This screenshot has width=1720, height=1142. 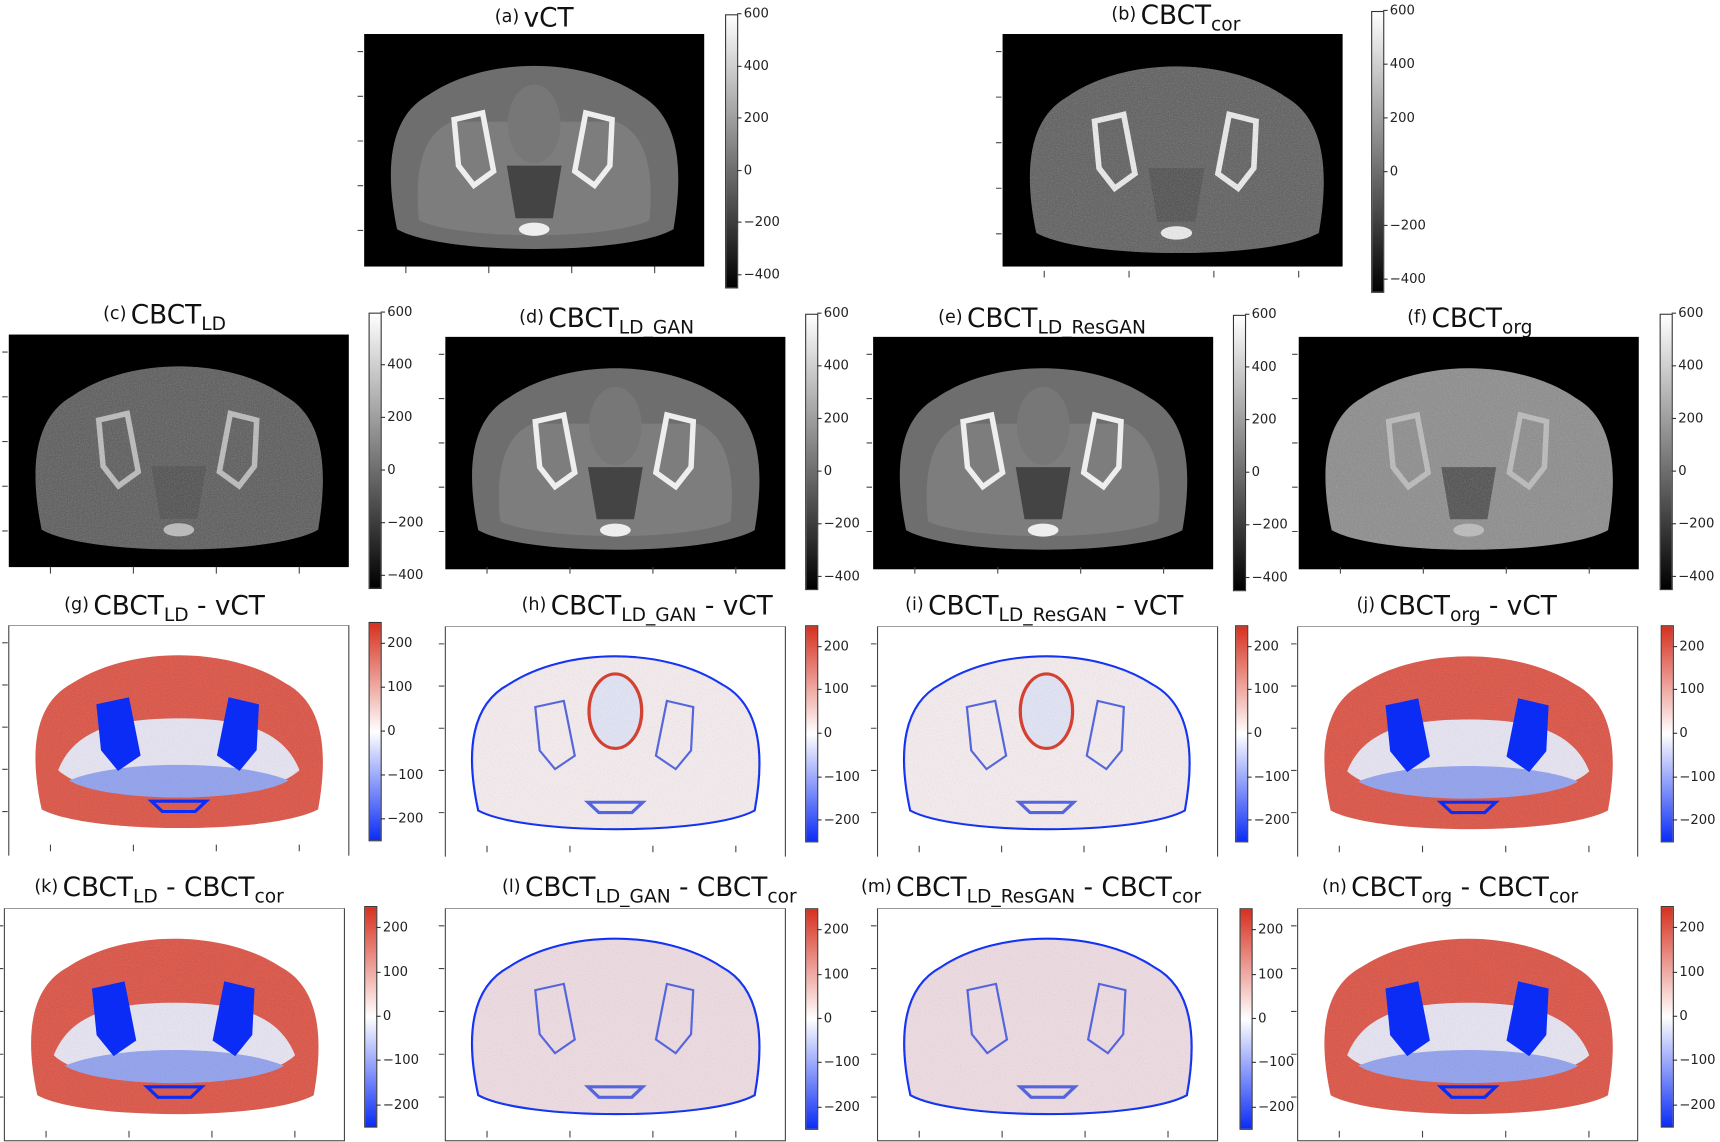 I want to click on colorbar-e, so click(x=1239, y=453).